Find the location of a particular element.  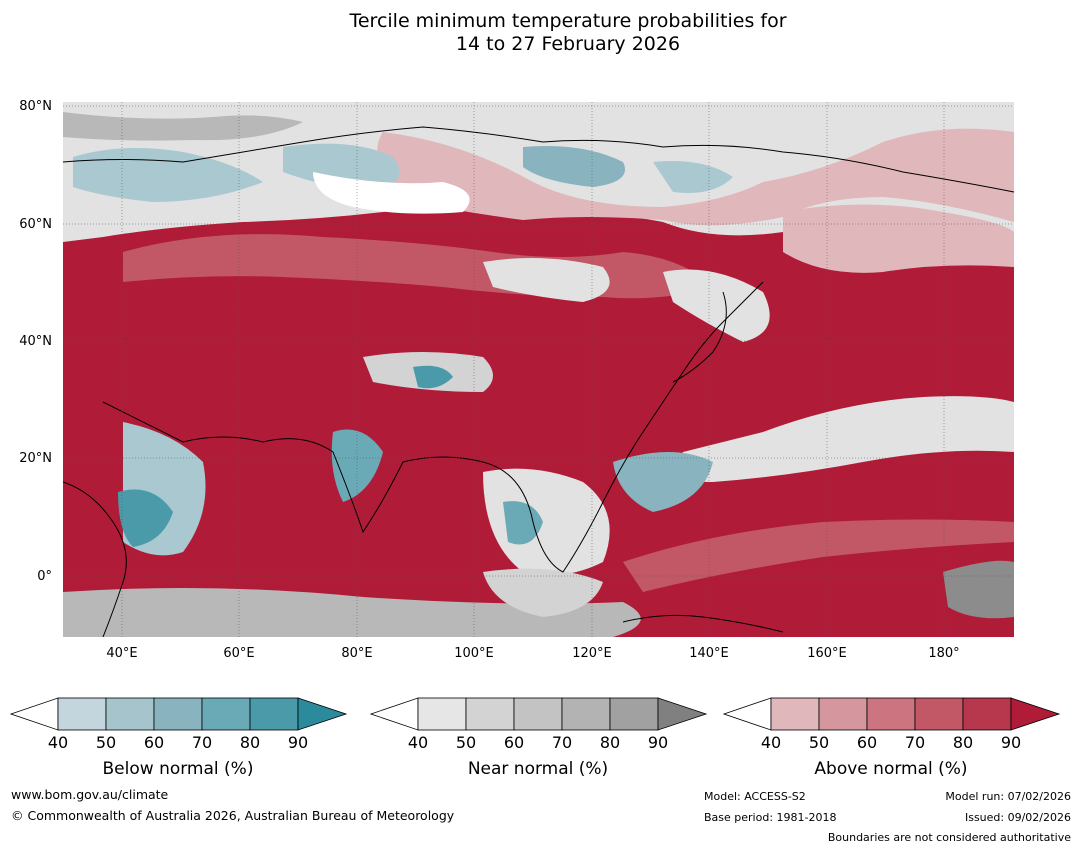

coastline-eurasia is located at coordinates (538, 159).